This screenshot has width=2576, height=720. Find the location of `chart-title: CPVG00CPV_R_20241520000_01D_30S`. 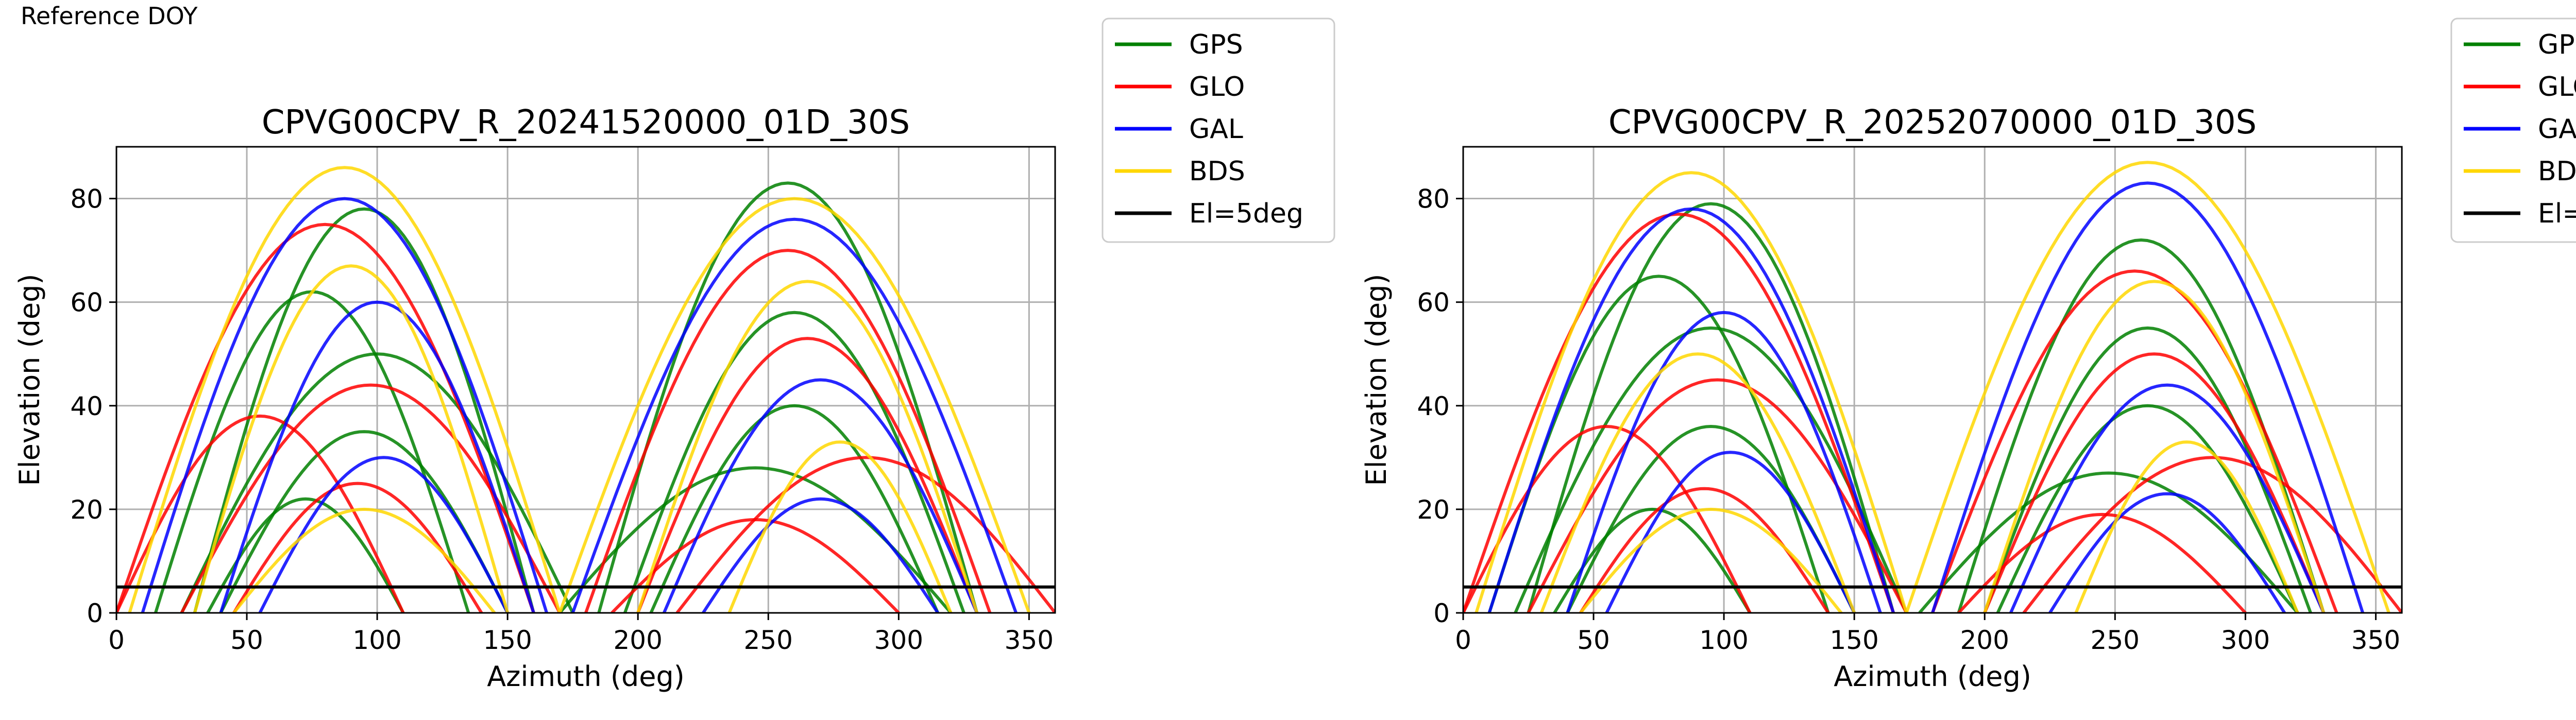

chart-title: CPVG00CPV_R_20241520000_01D_30S is located at coordinates (586, 123).